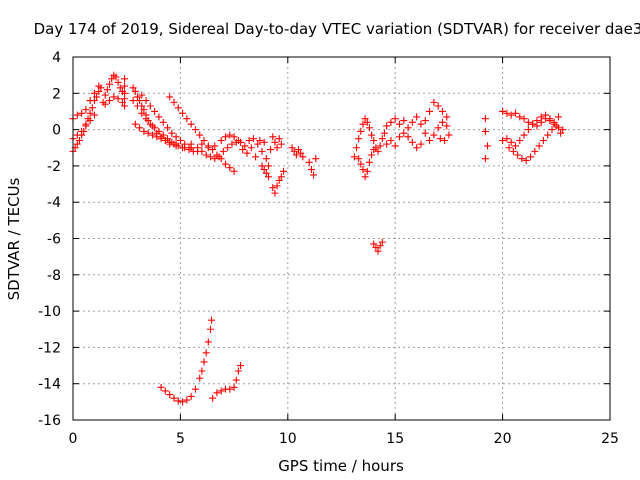 This screenshot has height=480, width=640. I want to click on x-tick-label: 20, so click(503, 439).